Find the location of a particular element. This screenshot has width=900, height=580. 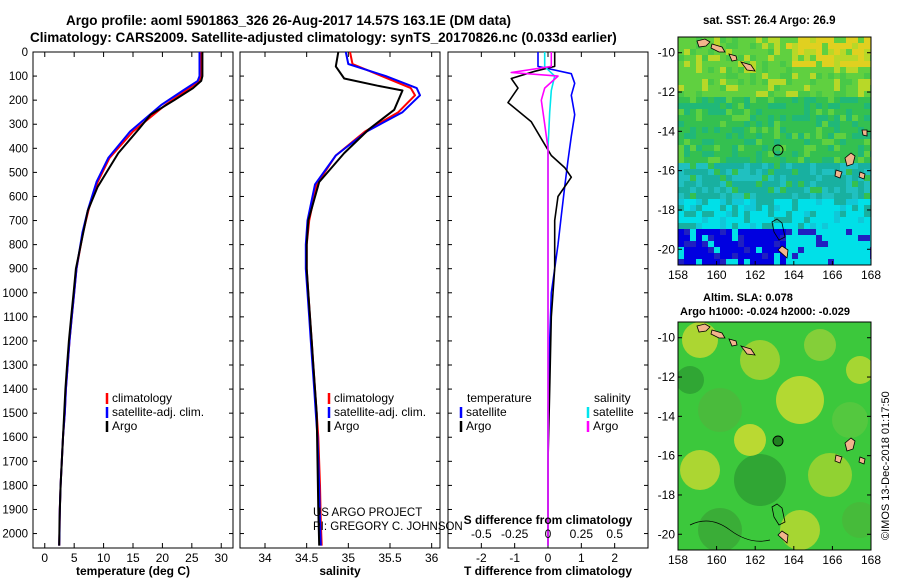

sla-field-patch is located at coordinates (750, 440).